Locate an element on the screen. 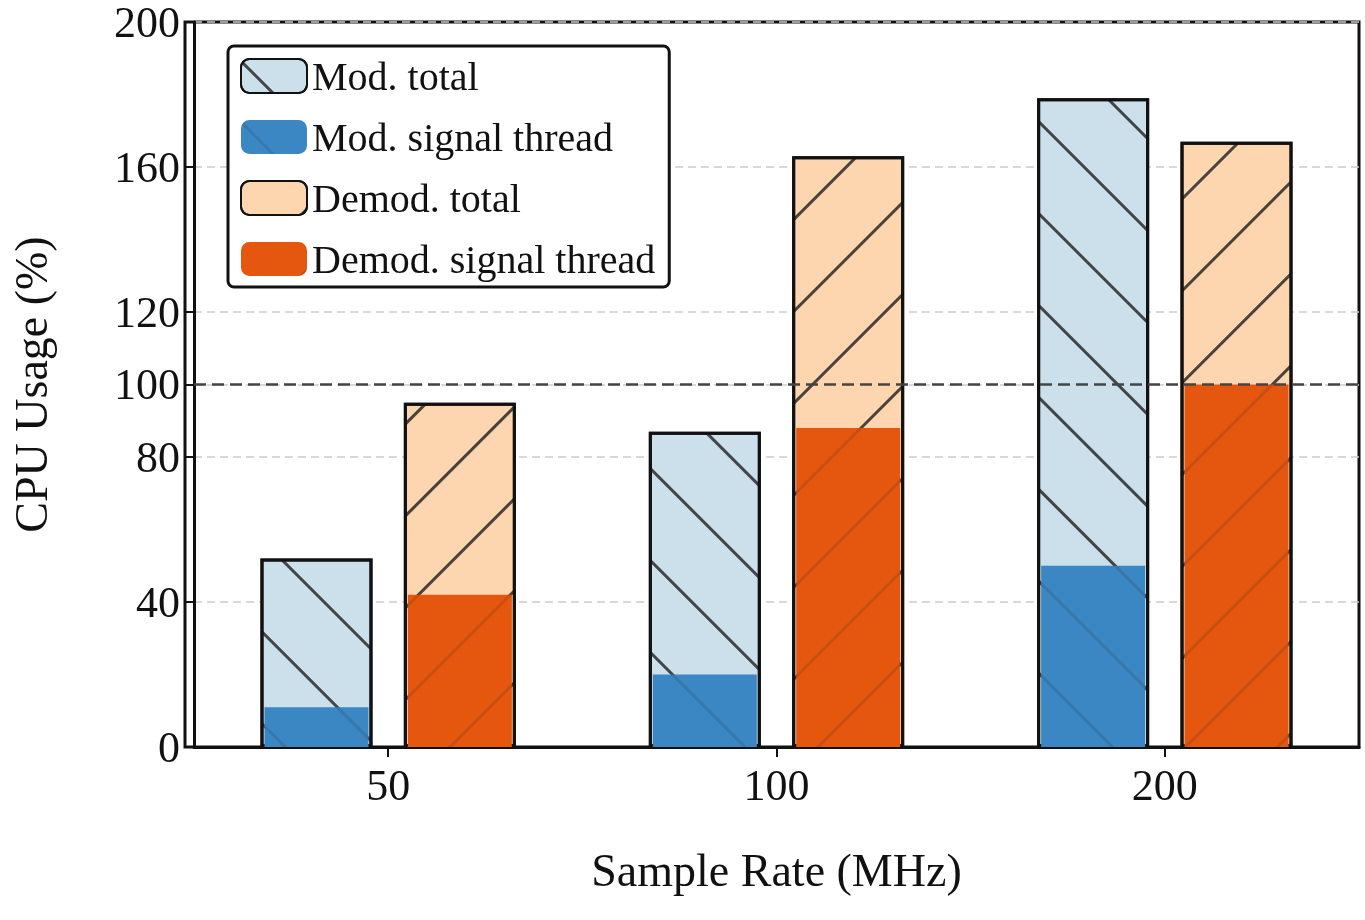 The width and height of the screenshot is (1365, 920). x-tick-label: 50 is located at coordinates (388, 785).